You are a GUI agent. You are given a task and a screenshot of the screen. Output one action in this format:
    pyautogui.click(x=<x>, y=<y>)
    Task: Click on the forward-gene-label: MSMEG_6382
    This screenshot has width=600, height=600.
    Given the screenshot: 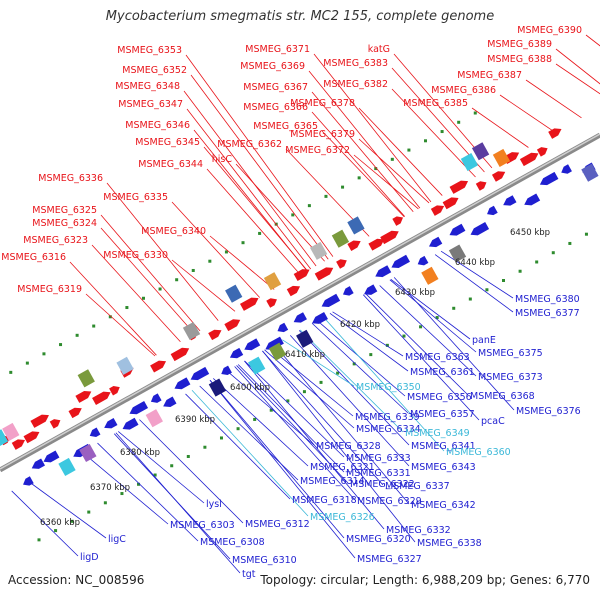 What is the action you would take?
    pyautogui.click(x=355, y=84)
    